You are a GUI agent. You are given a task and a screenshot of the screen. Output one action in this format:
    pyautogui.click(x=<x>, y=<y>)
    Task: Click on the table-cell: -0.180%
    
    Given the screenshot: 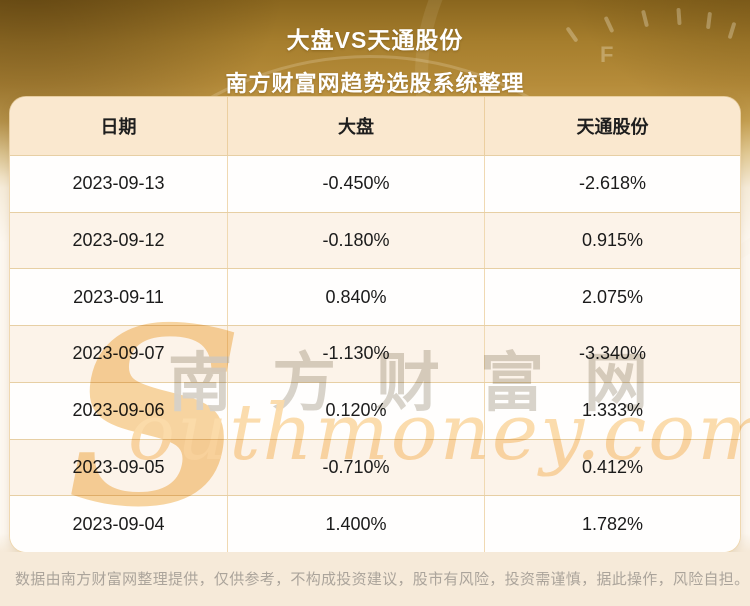 What is the action you would take?
    pyautogui.click(x=356, y=240)
    